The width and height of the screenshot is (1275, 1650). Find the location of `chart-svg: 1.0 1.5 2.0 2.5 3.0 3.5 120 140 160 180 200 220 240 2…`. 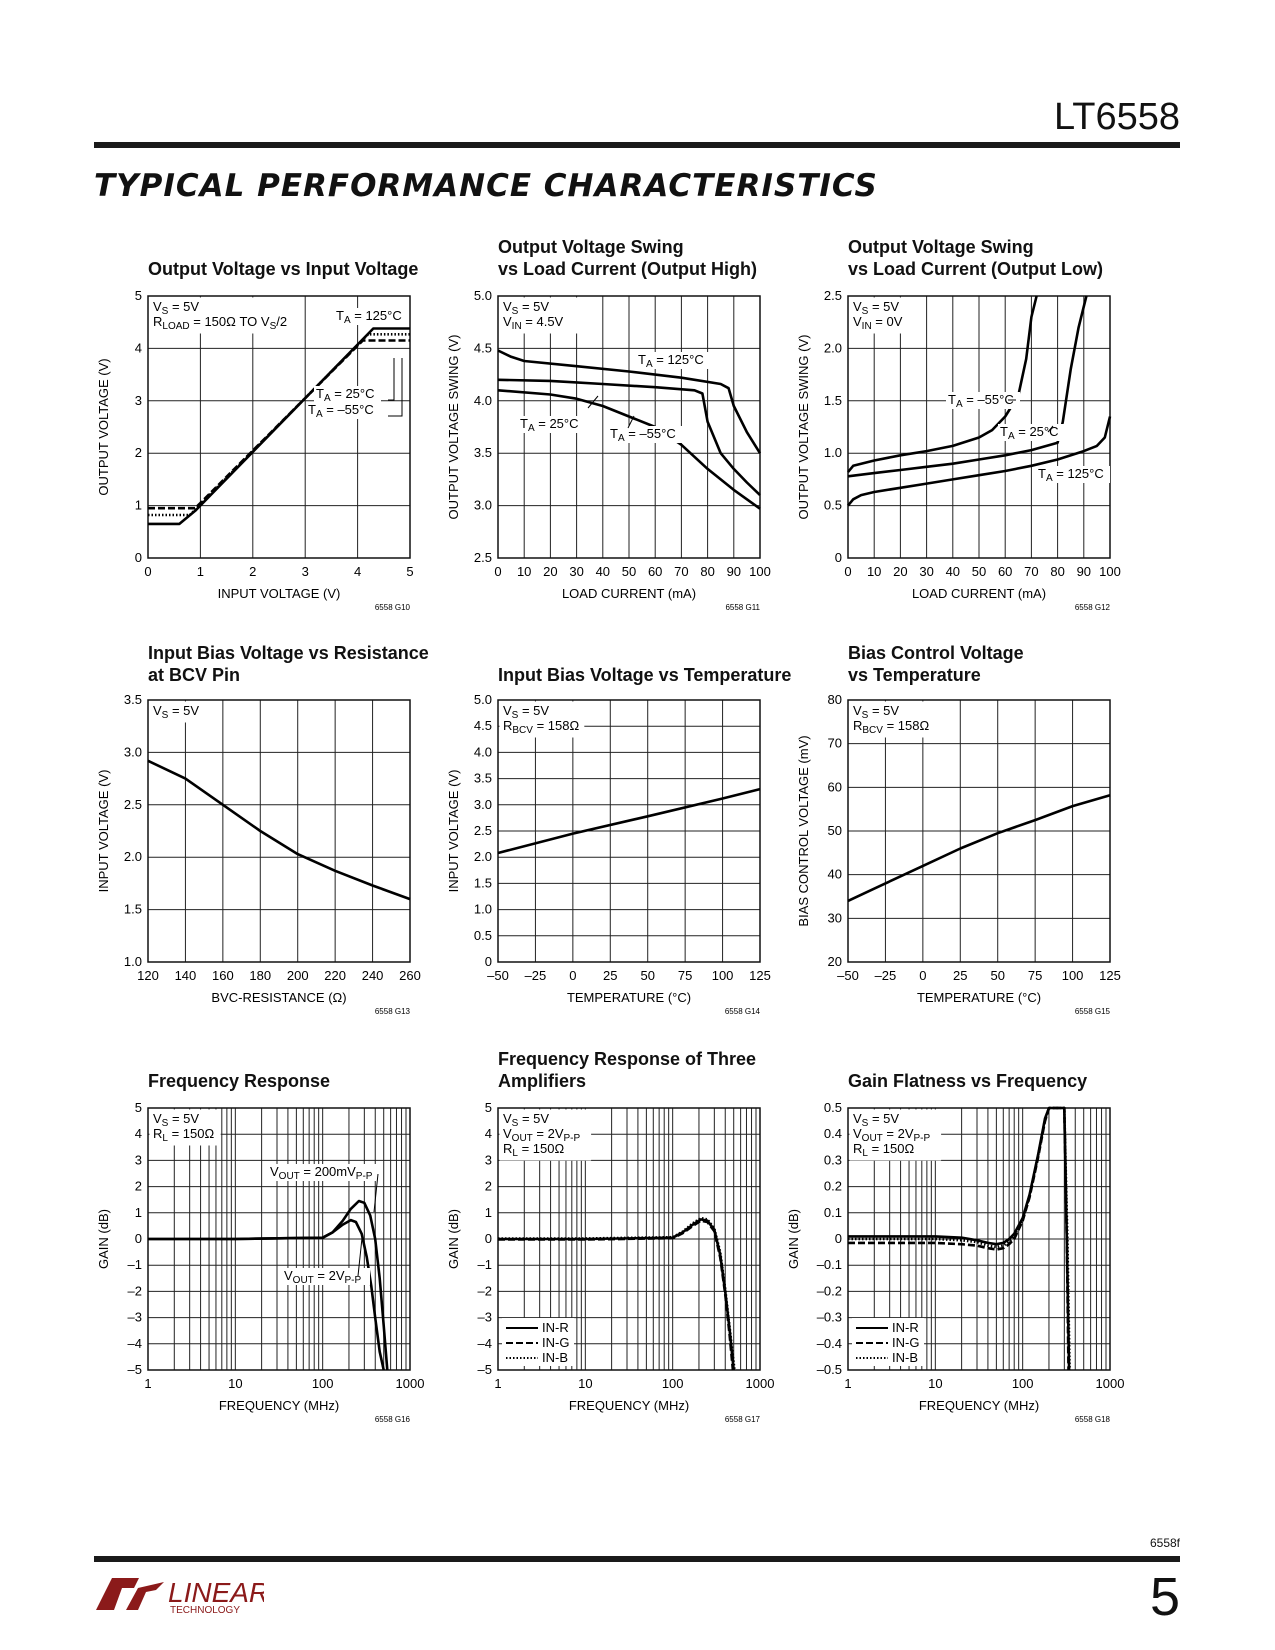

chart-svg: 1.0 1.5 2.0 2.5 3.0 3.5 120 140 160 180 200 220 240 2… is located at coordinates (258, 854).